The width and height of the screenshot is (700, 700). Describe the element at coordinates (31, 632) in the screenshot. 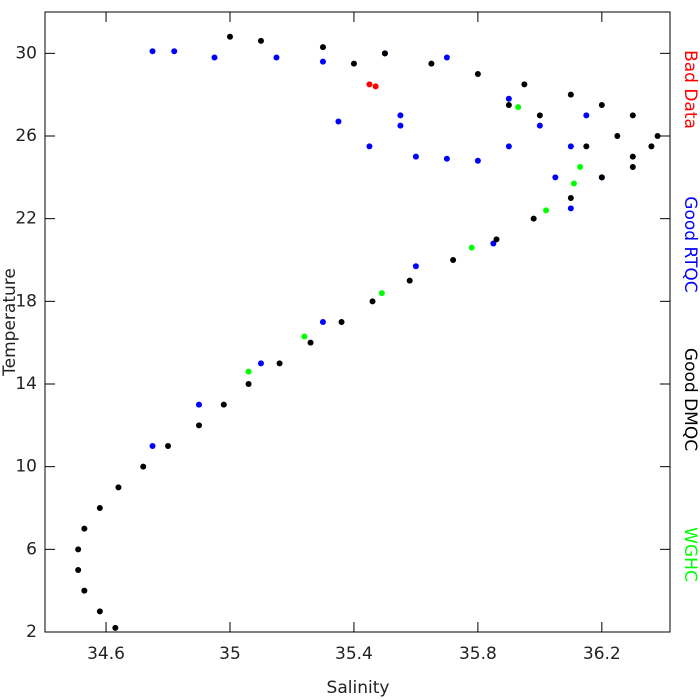

I see `y-tick-label: 2` at that location.